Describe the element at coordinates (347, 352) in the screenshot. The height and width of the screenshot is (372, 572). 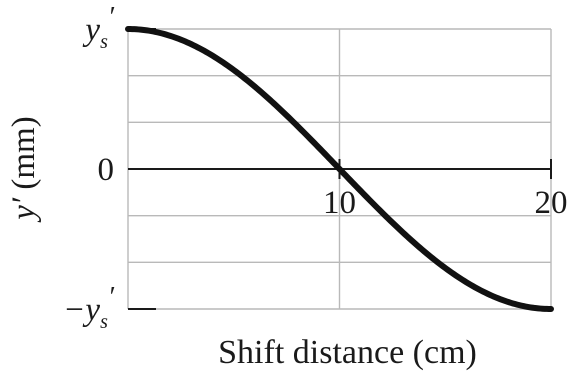
I see `x-axis-label: Shift distance (cm)` at that location.